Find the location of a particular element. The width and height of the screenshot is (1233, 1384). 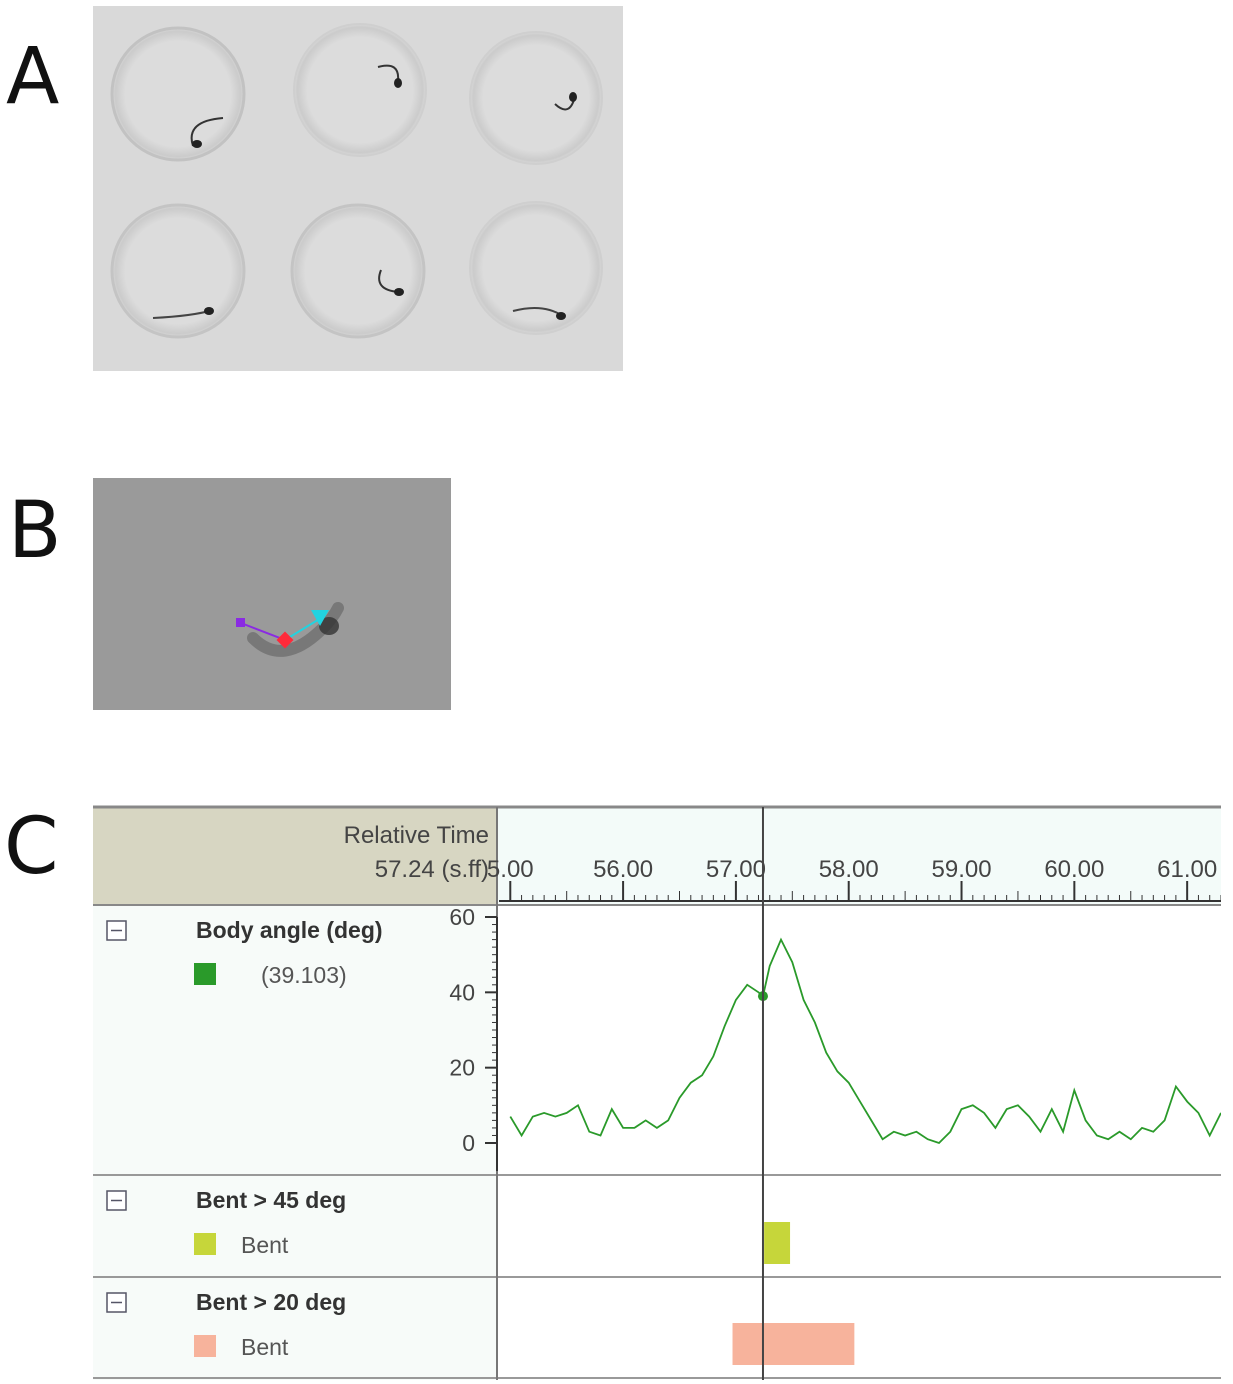

ruler-tick-label: 57.00 is located at coordinates (736, 869).